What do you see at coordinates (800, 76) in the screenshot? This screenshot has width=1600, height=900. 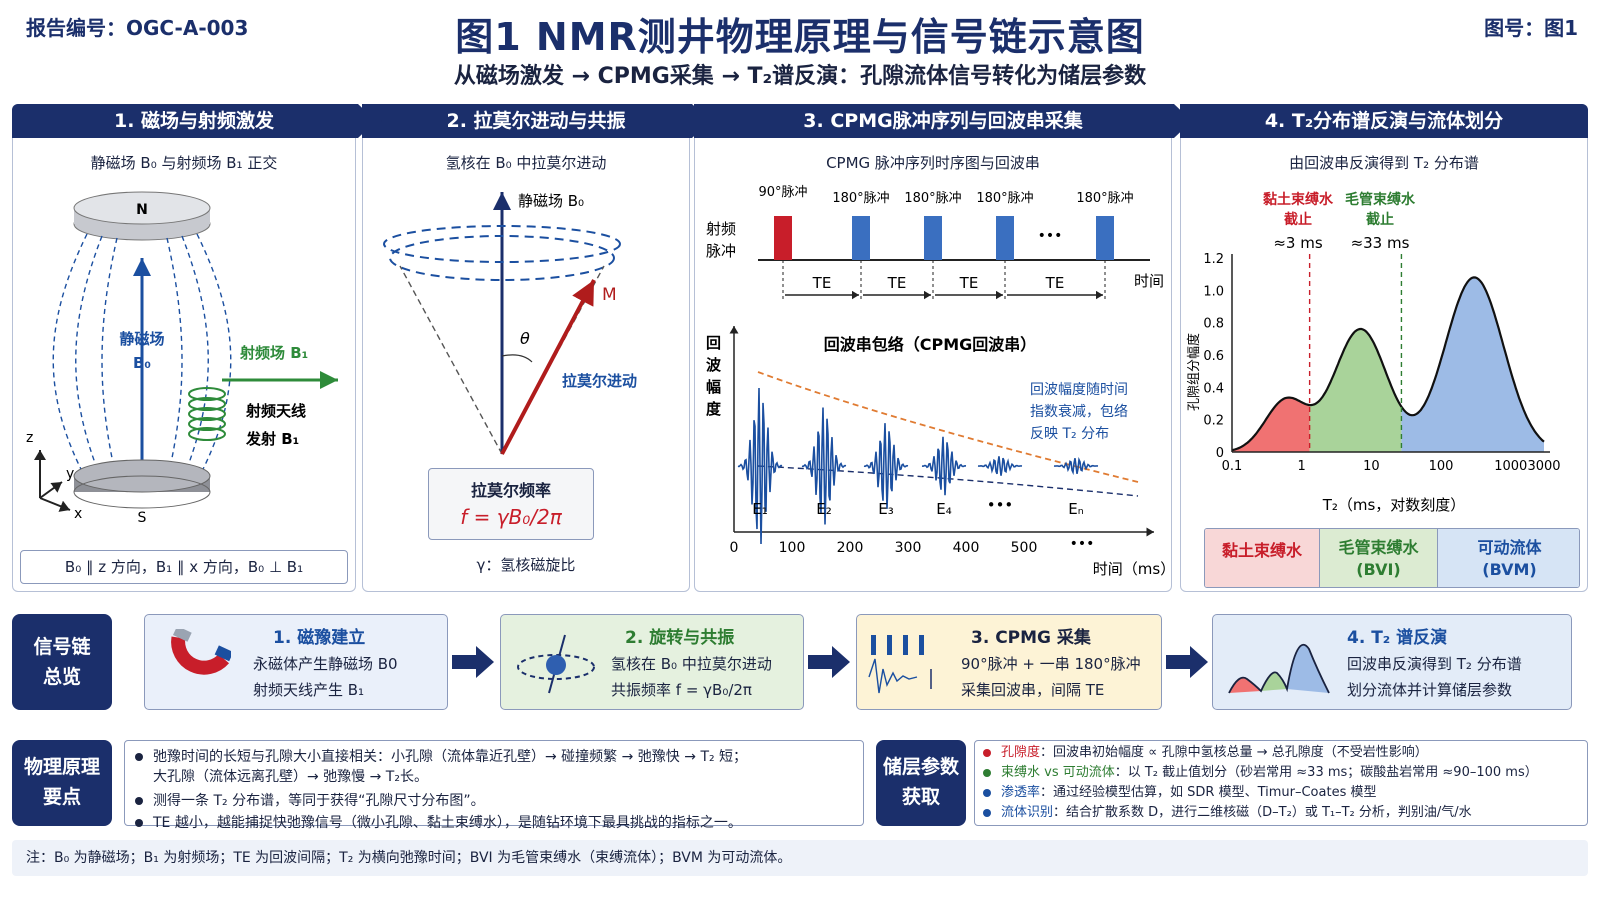 I see `page-subtitle: 从磁场激发 → CPMG采集 → T₂谱反演：孔隙流体信号转化为储层参数` at bounding box center [800, 76].